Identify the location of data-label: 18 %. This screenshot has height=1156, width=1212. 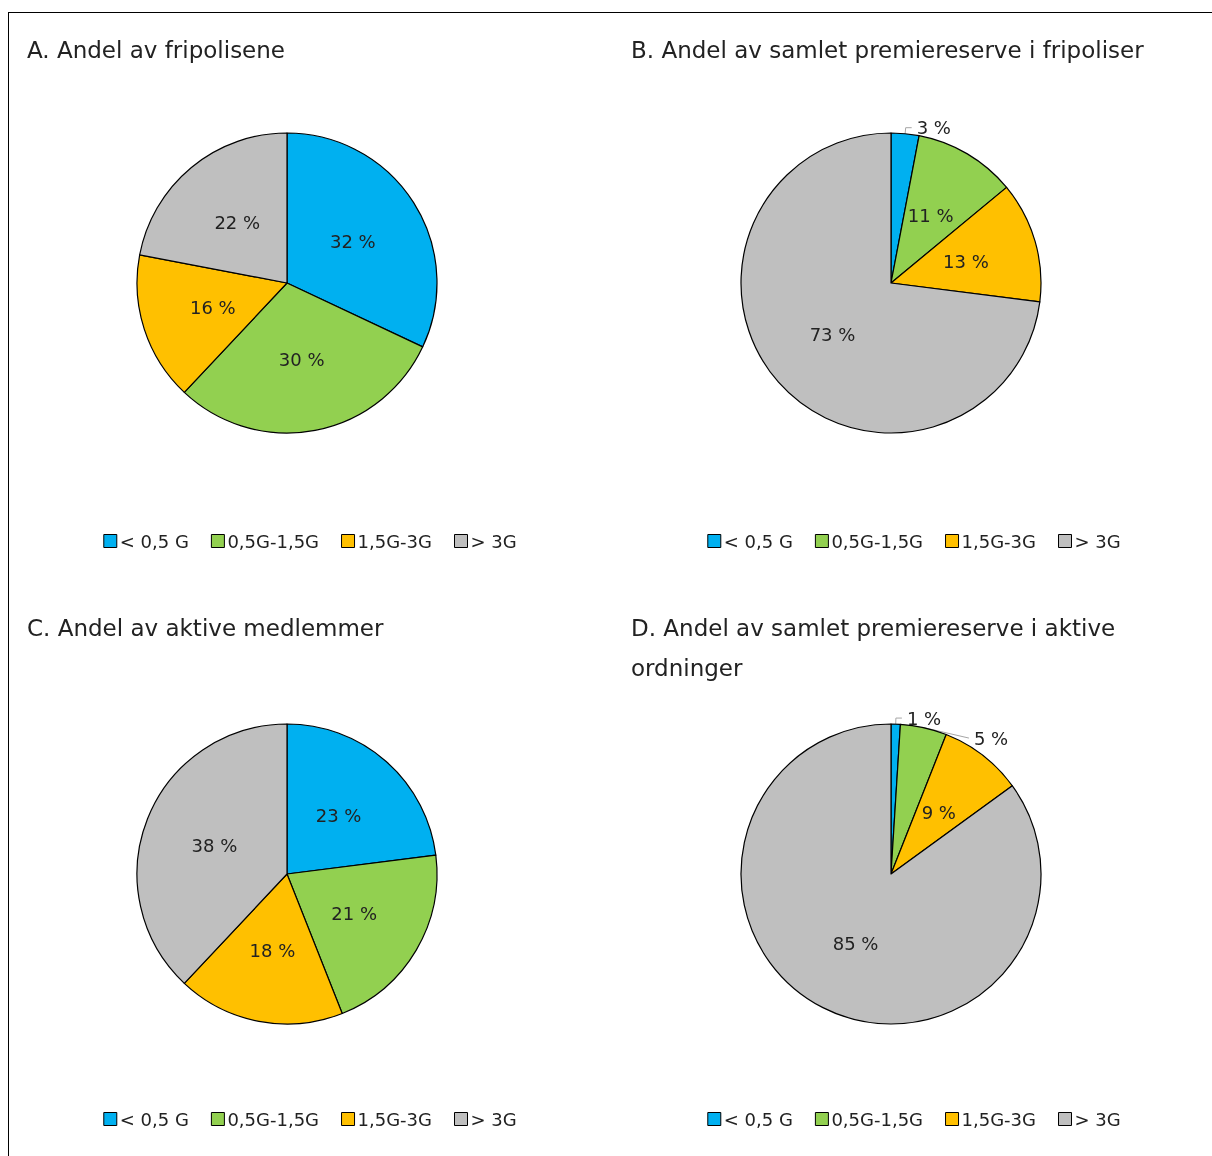
(272, 951).